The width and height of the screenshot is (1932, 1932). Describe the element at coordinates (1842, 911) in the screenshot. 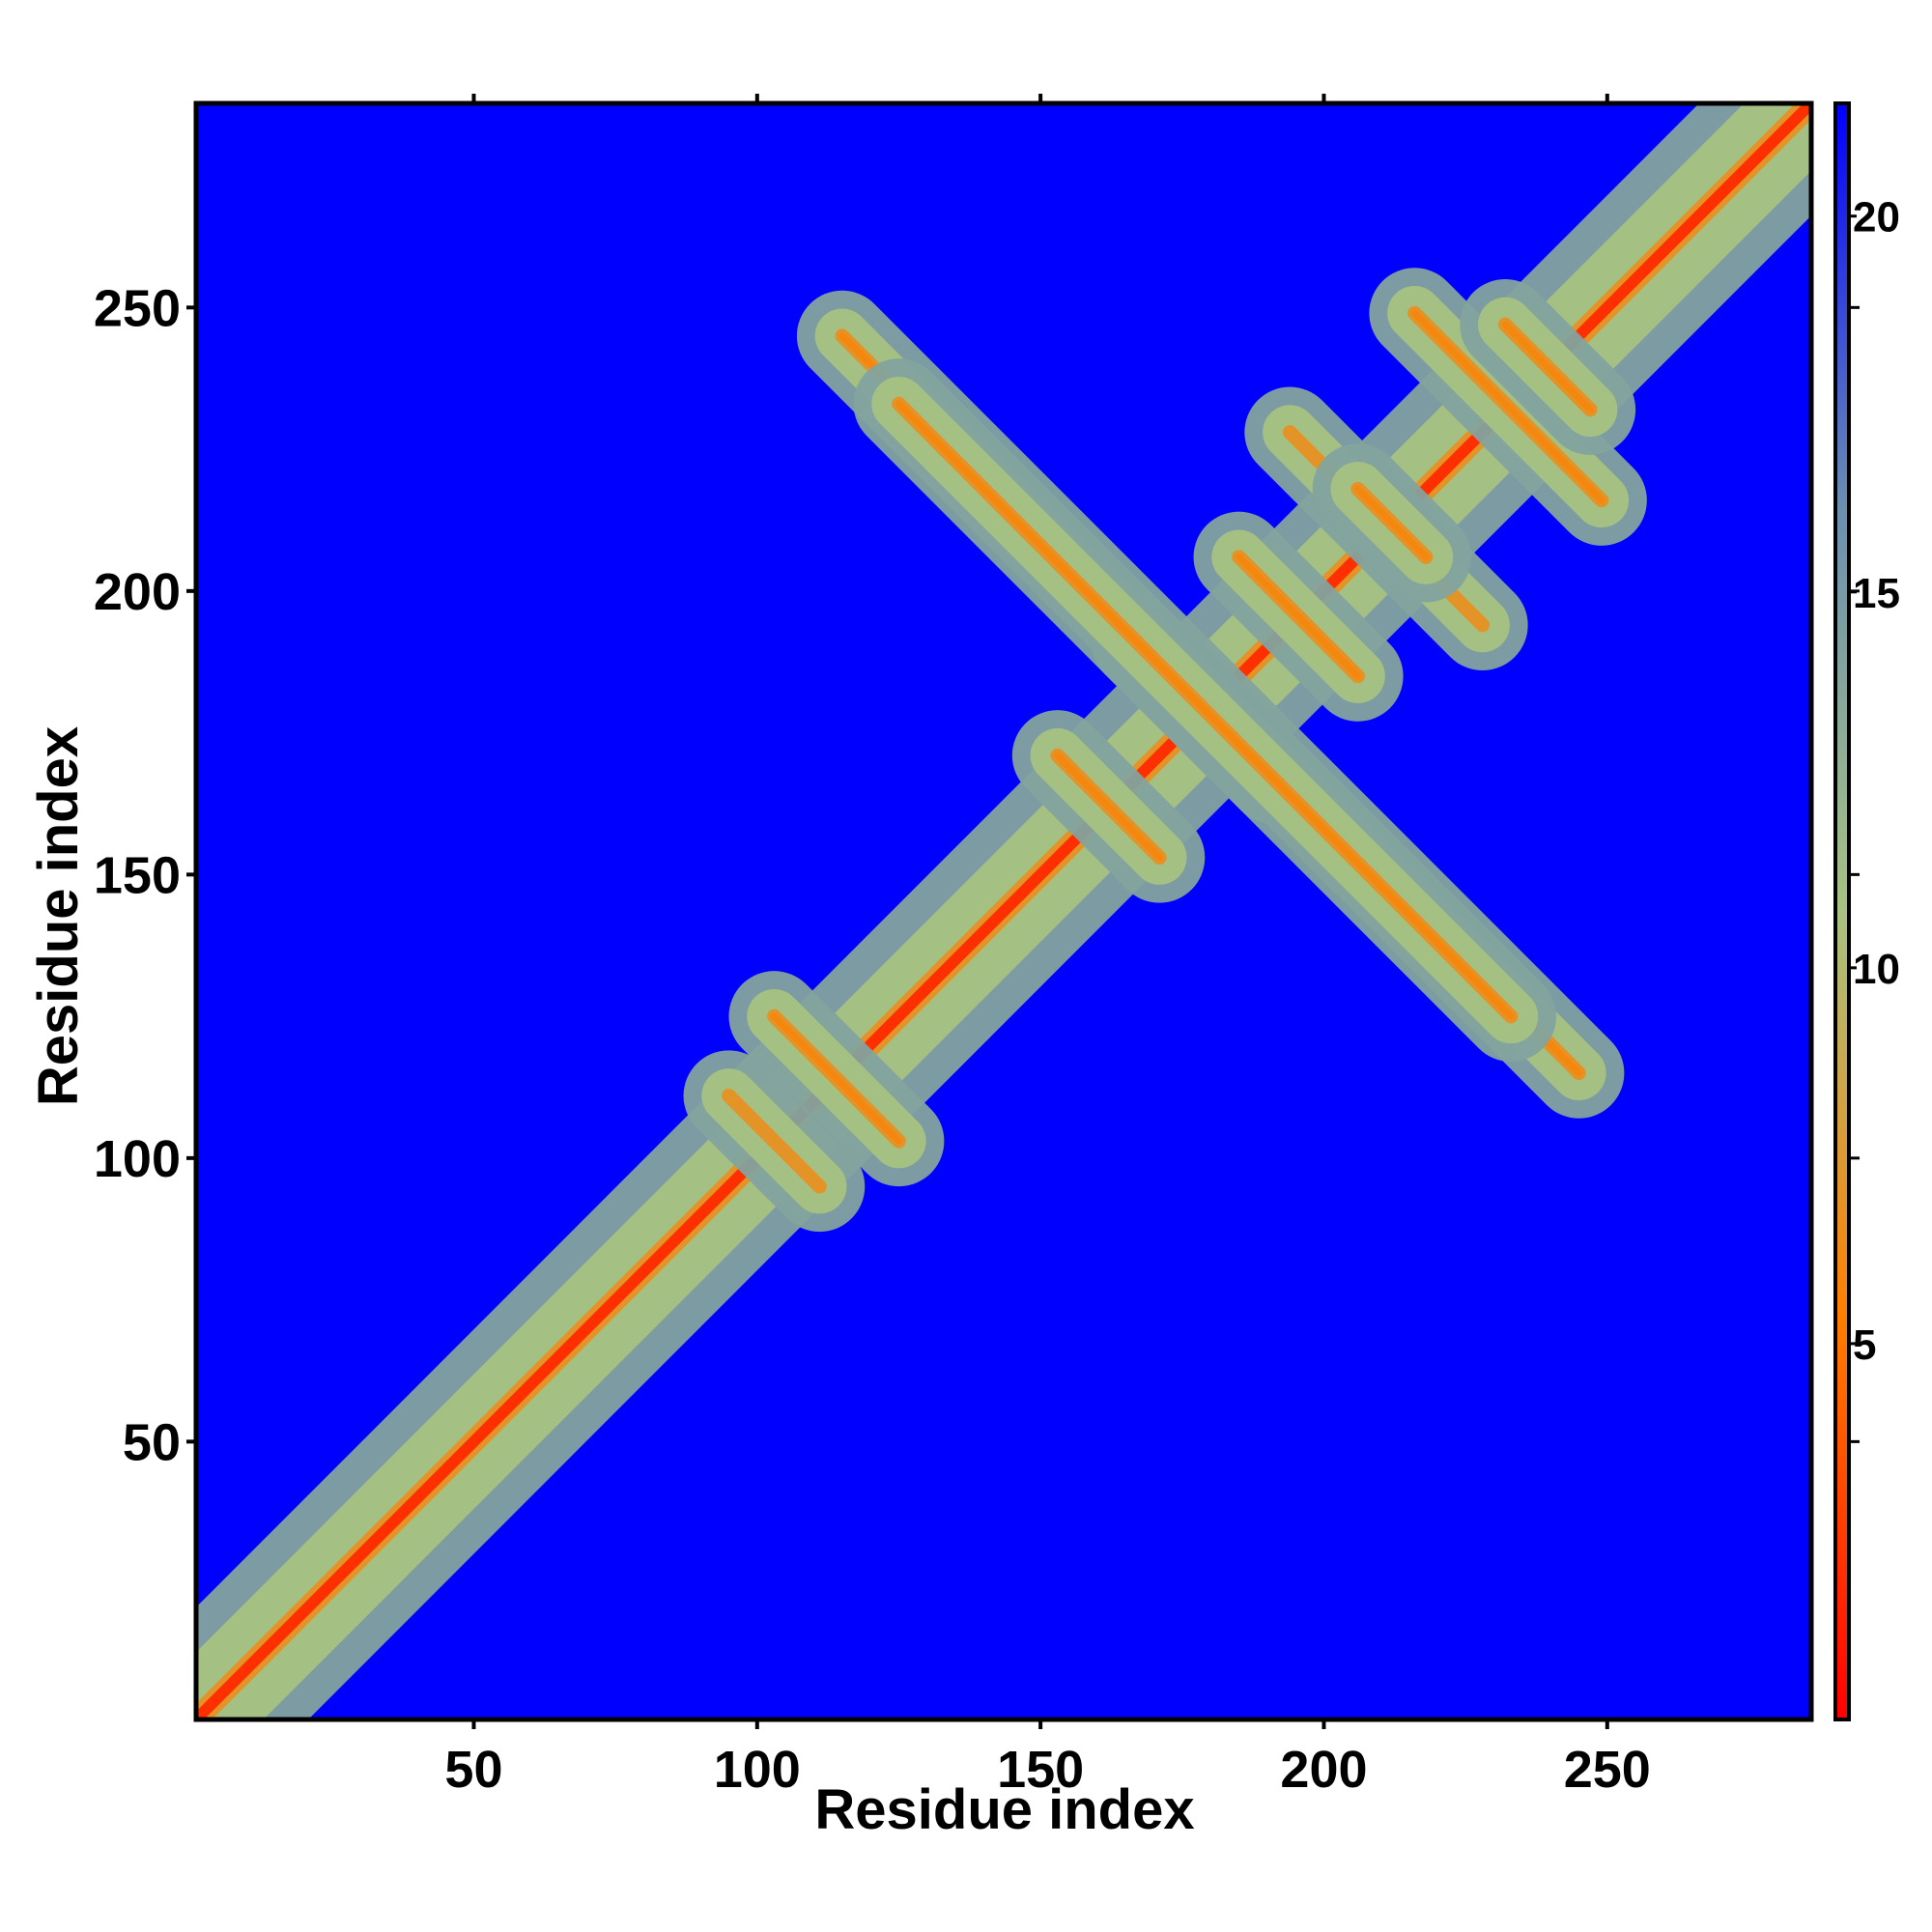

I see `colorbar` at that location.